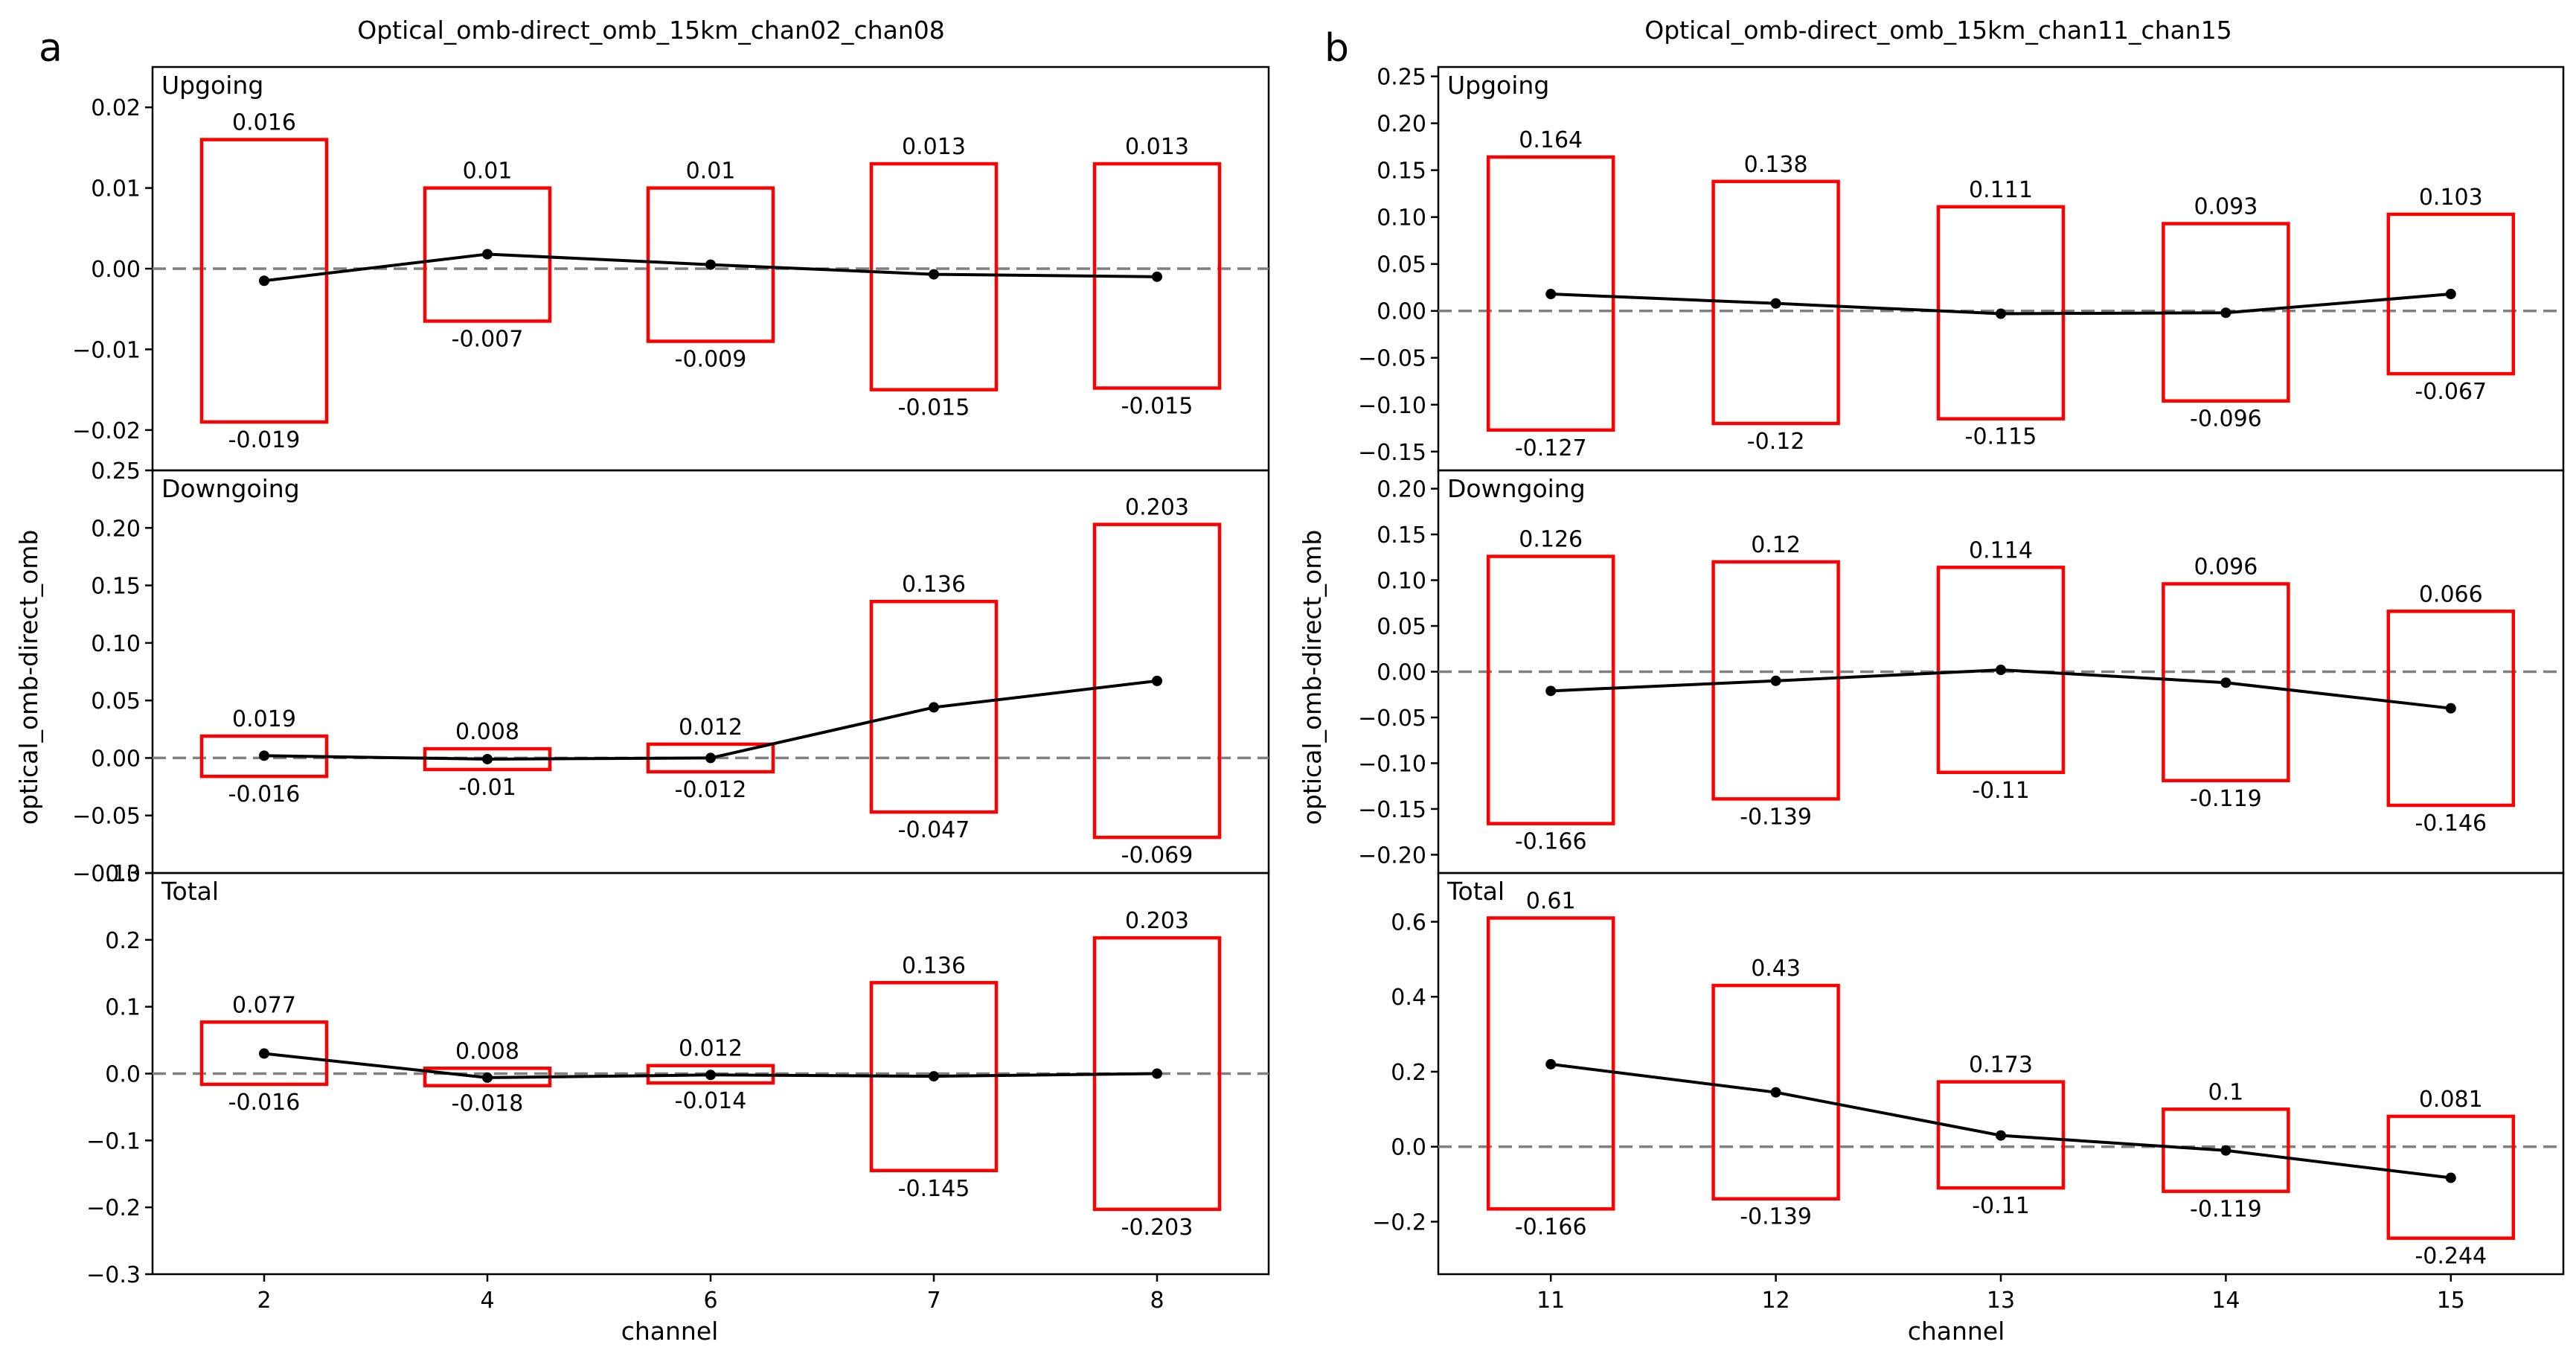  What do you see at coordinates (1551, 140) in the screenshot?
I see `panel-b-upgoing-max-label: 0.164` at bounding box center [1551, 140].